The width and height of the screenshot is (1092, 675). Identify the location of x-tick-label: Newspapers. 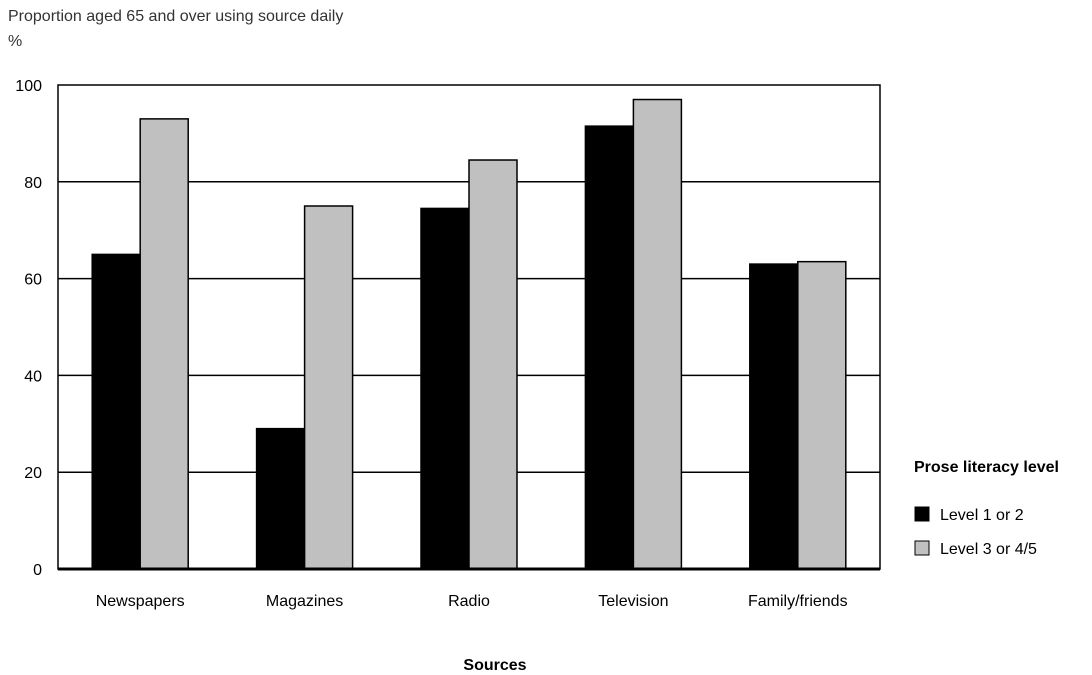
(140, 601).